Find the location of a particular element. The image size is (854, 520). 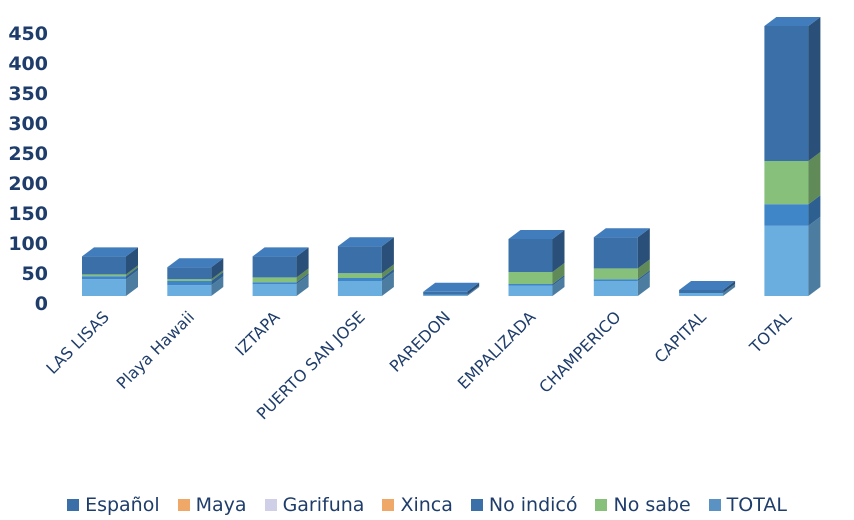

y-tick-label: 250 is located at coordinates (28, 154).